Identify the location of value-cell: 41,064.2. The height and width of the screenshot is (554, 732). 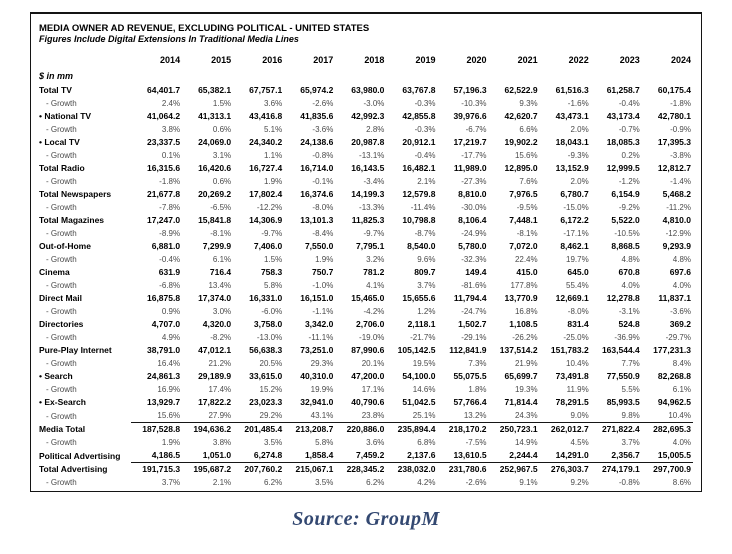
(163, 116).